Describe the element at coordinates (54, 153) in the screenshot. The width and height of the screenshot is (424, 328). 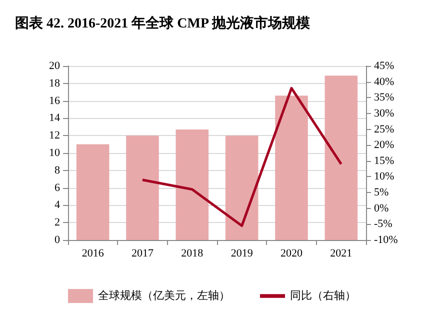
I see `y-tick-label: 10` at that location.